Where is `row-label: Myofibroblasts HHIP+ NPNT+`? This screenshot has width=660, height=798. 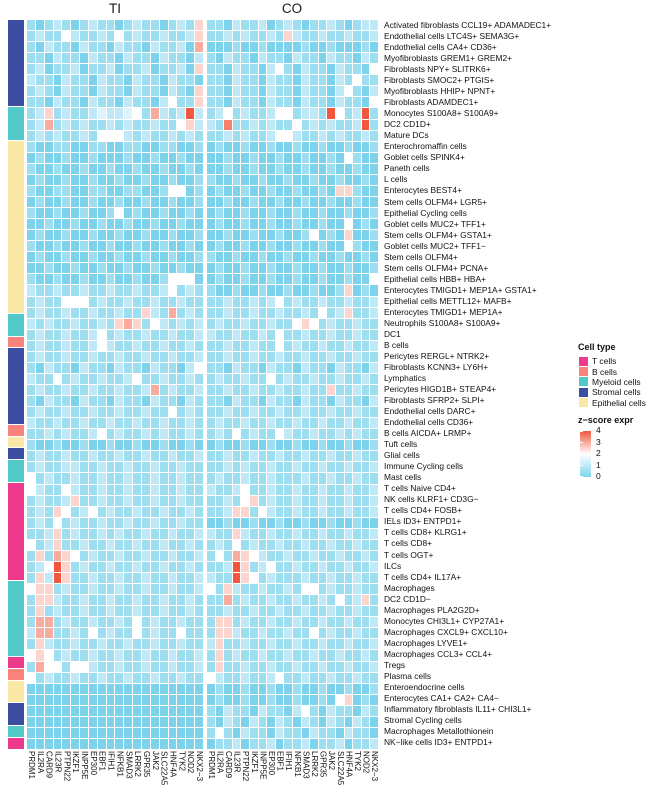 row-label: Myofibroblasts HHIP+ NPNT+ is located at coordinates (440, 91).